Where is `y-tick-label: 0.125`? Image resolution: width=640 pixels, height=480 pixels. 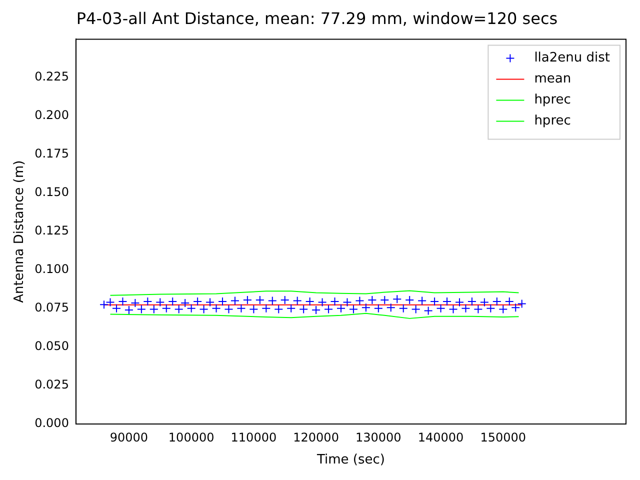 y-tick-label: 0.125 is located at coordinates (51, 230).